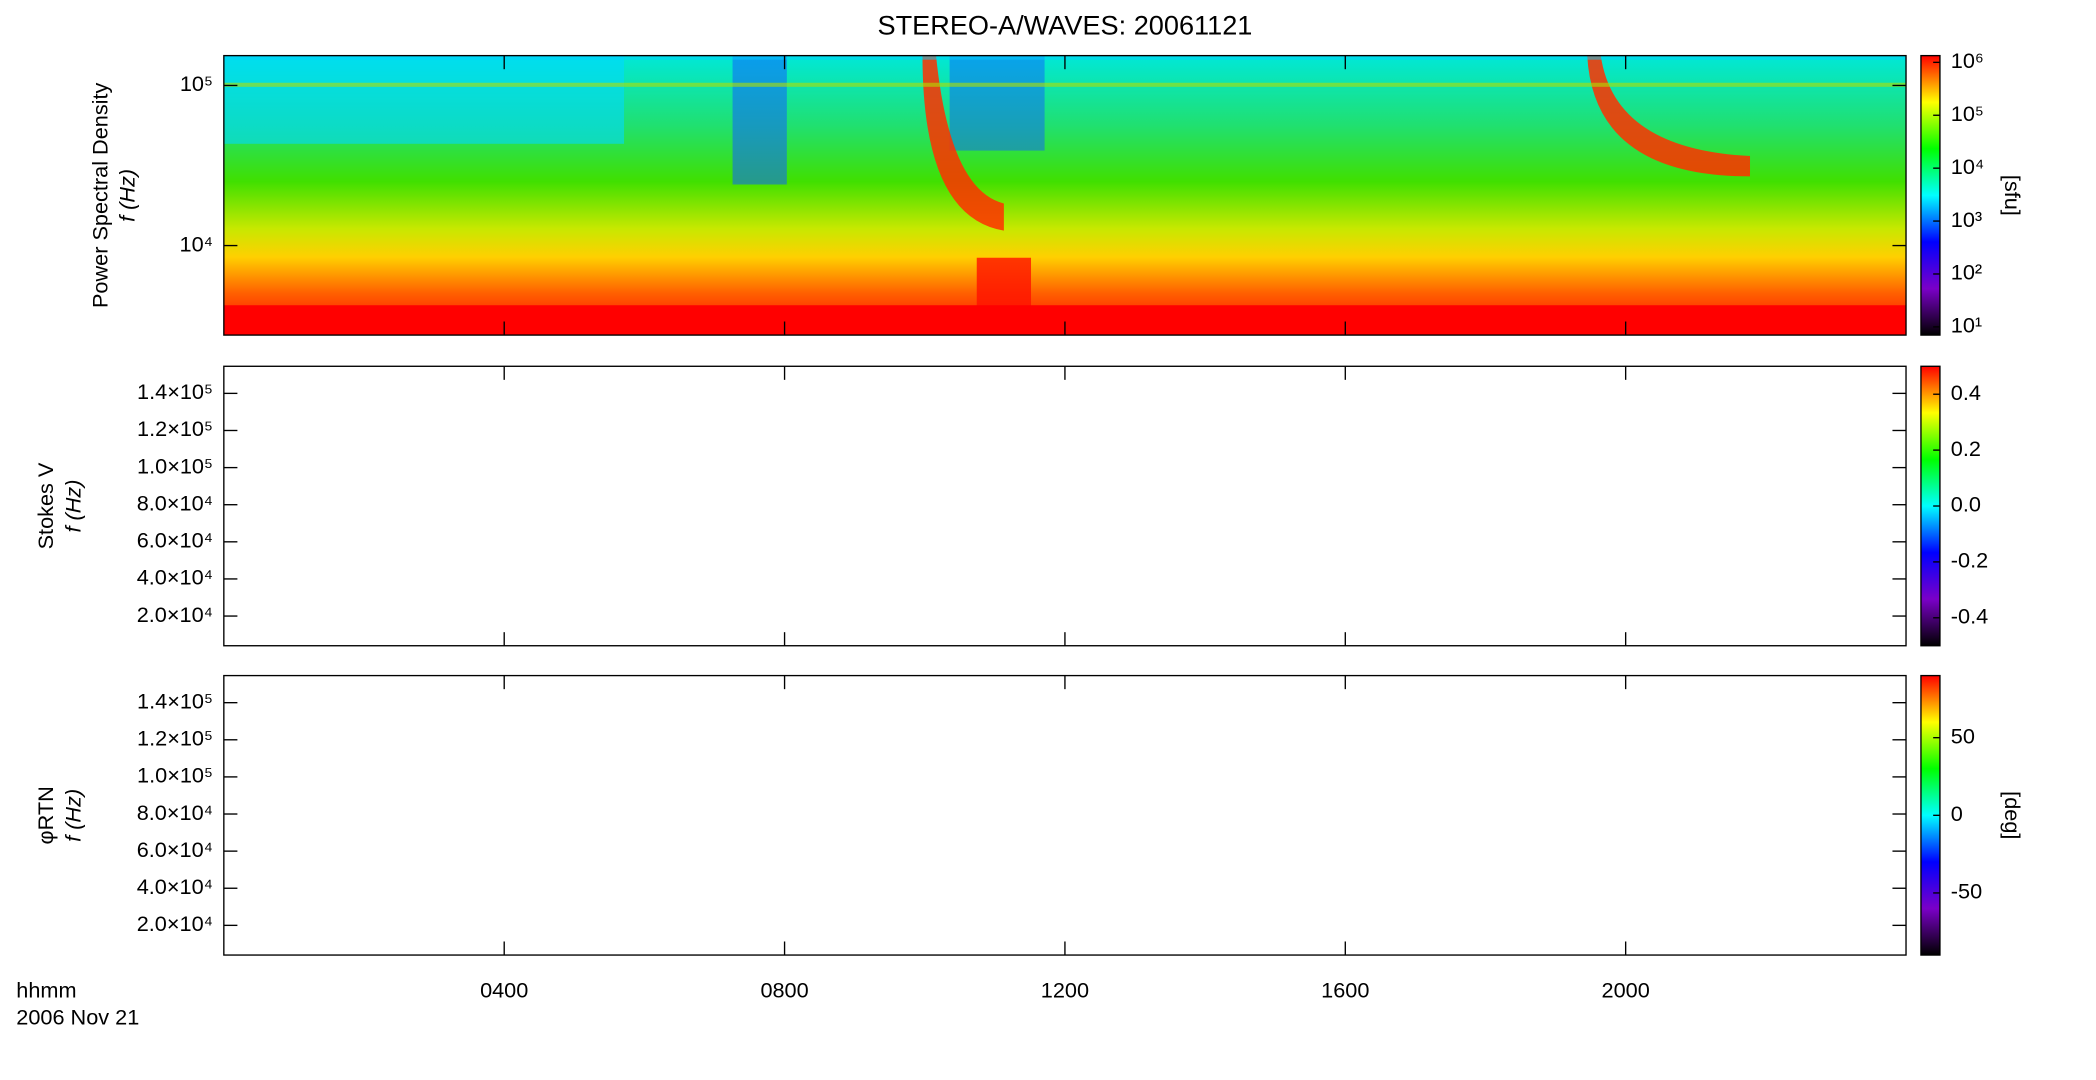 Image resolution: width=2096 pixels, height=1080 pixels. I want to click on x-tick-label: 0400, so click(504, 989).